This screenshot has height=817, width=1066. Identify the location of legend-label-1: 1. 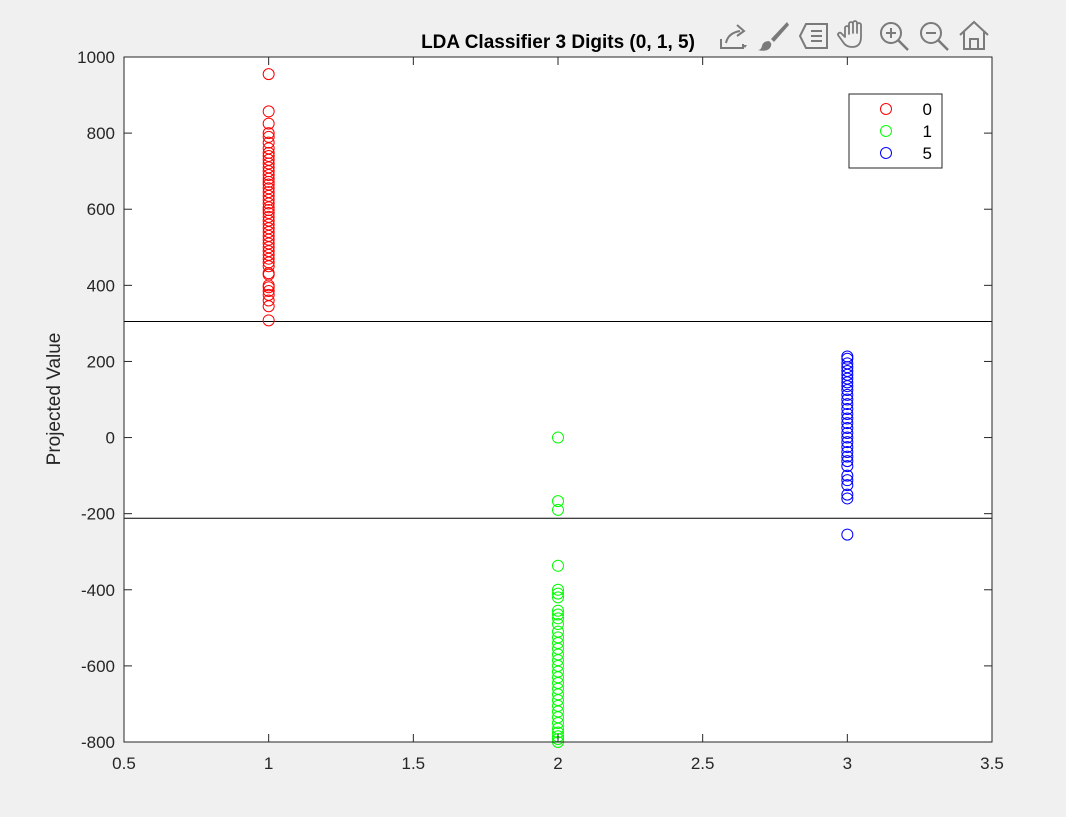
(927, 131).